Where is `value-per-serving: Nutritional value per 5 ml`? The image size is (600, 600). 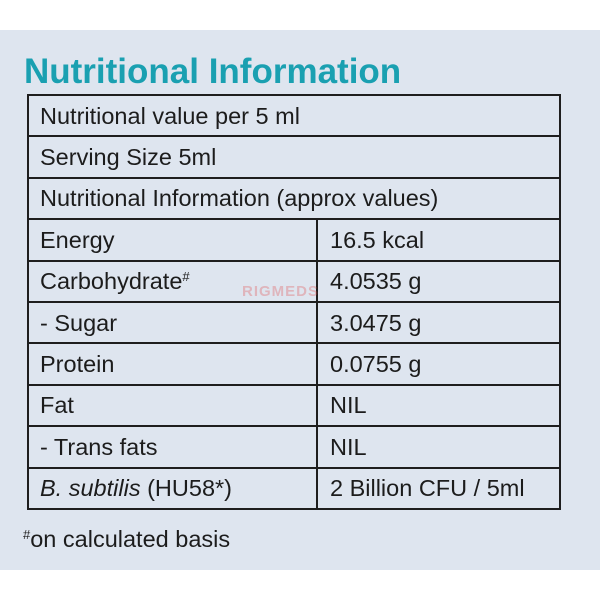 value-per-serving: Nutritional value per 5 ml is located at coordinates (294, 115).